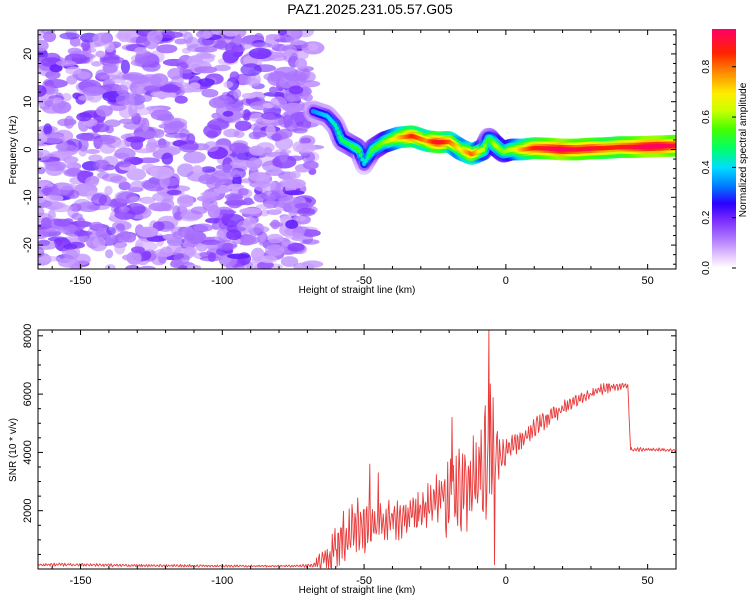  Describe the element at coordinates (28, 394) in the screenshot. I see `y-tick-label: 6000` at that location.